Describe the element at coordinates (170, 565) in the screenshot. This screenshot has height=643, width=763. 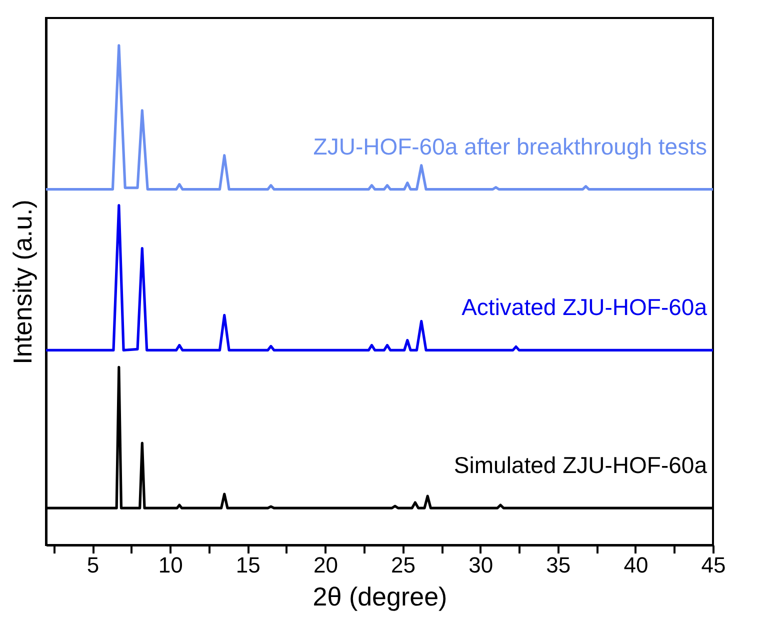
I see `x-tick-label: 10` at that location.